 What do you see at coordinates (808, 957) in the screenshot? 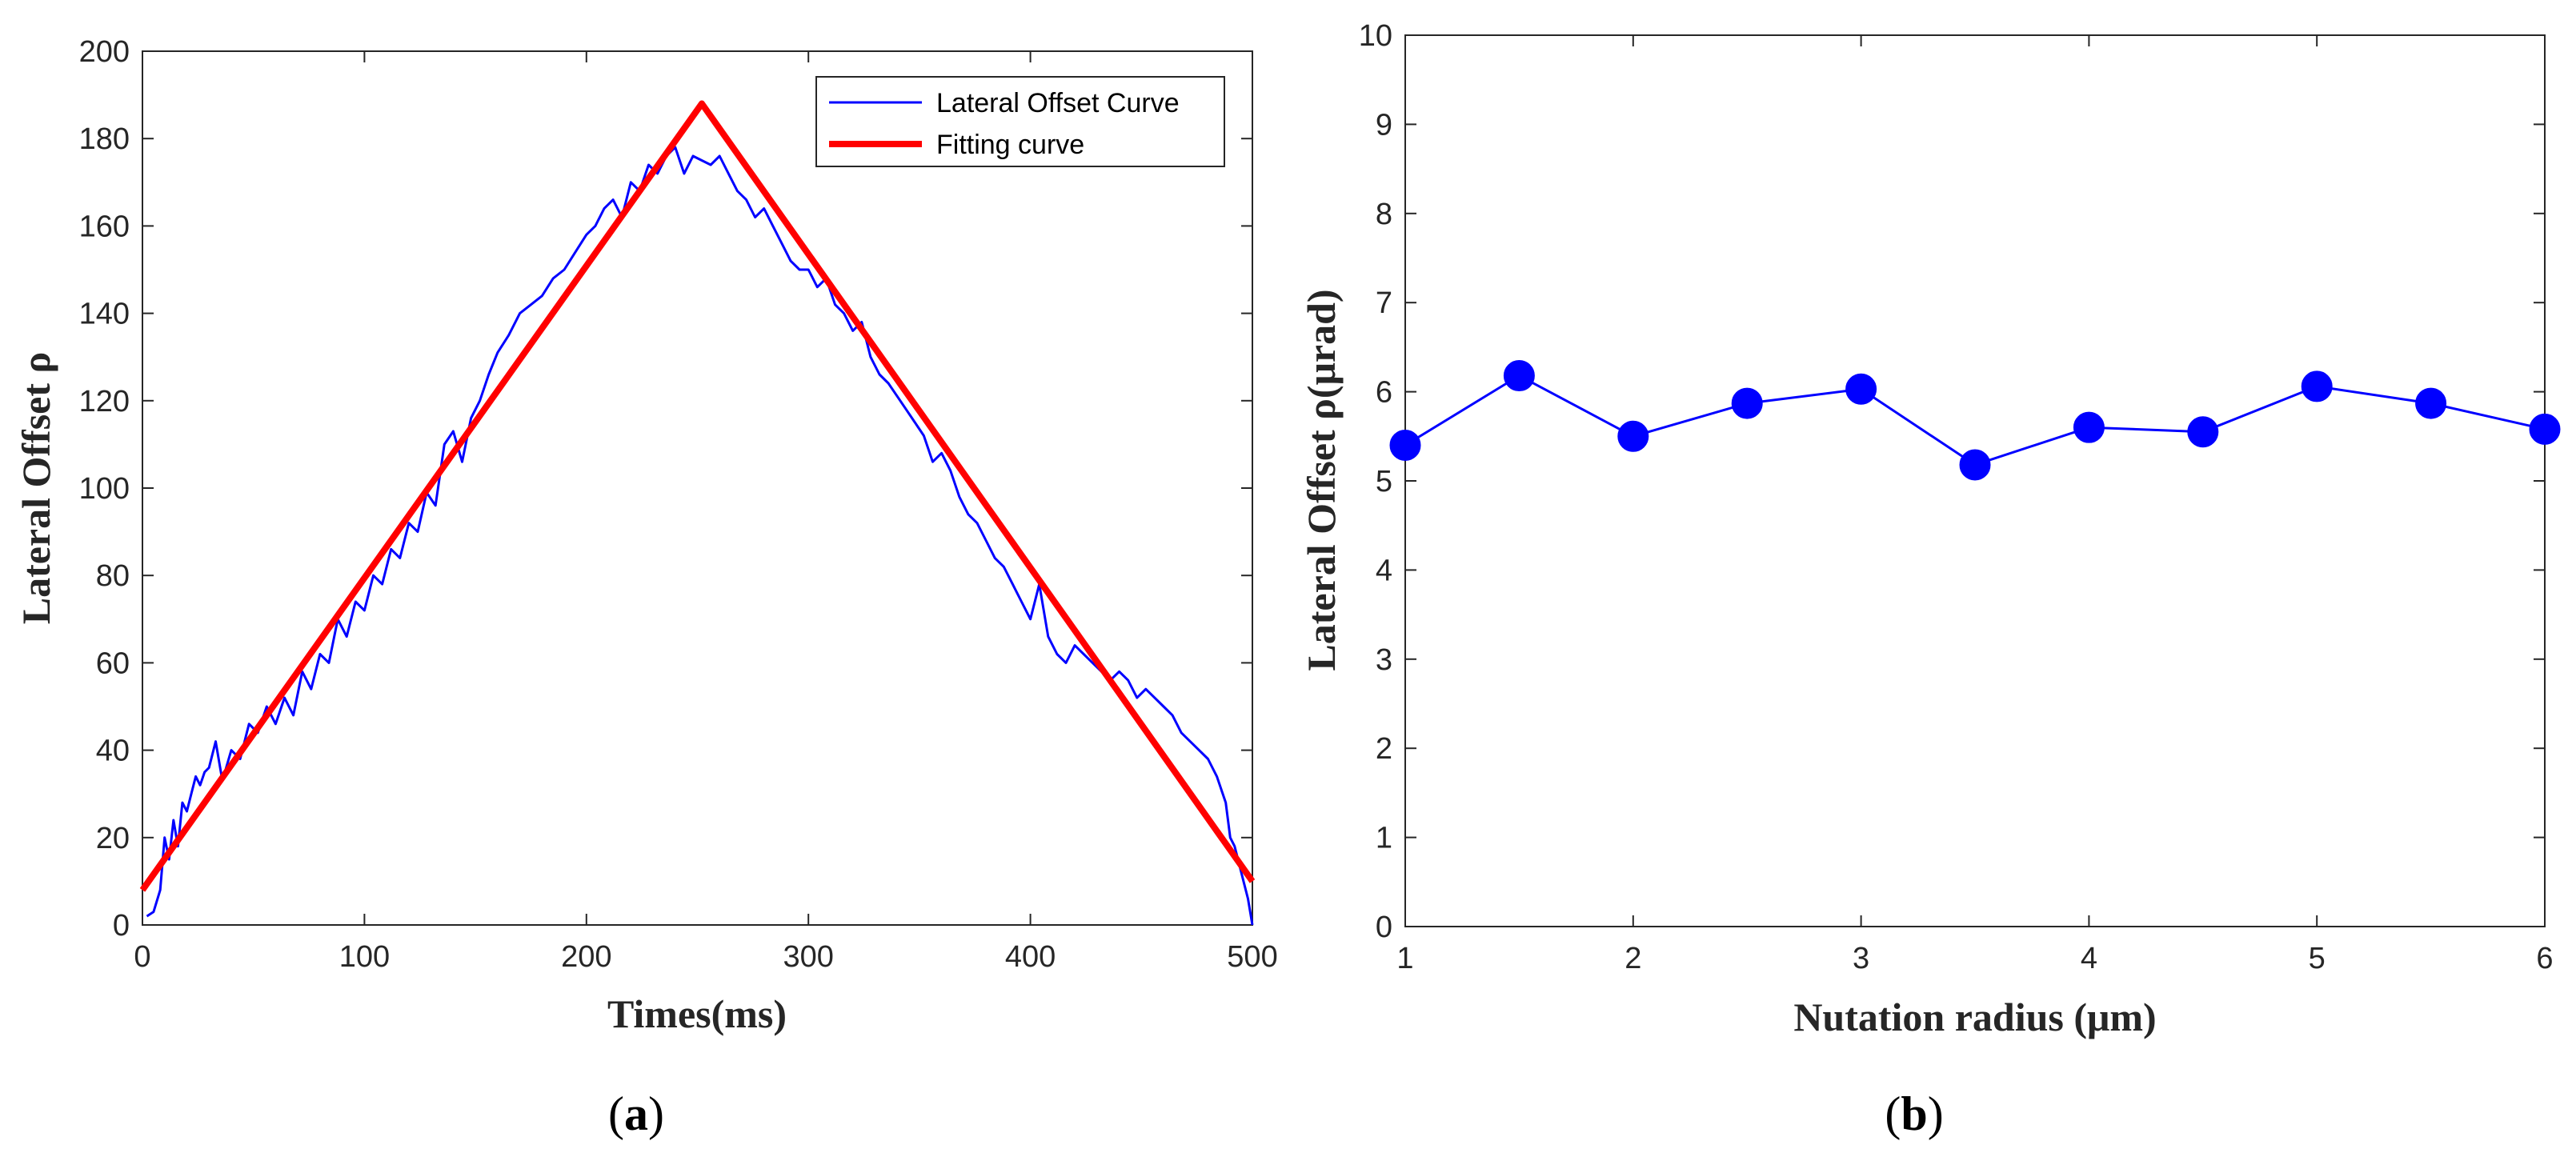
I see `x-tick-label: 300` at bounding box center [808, 957].